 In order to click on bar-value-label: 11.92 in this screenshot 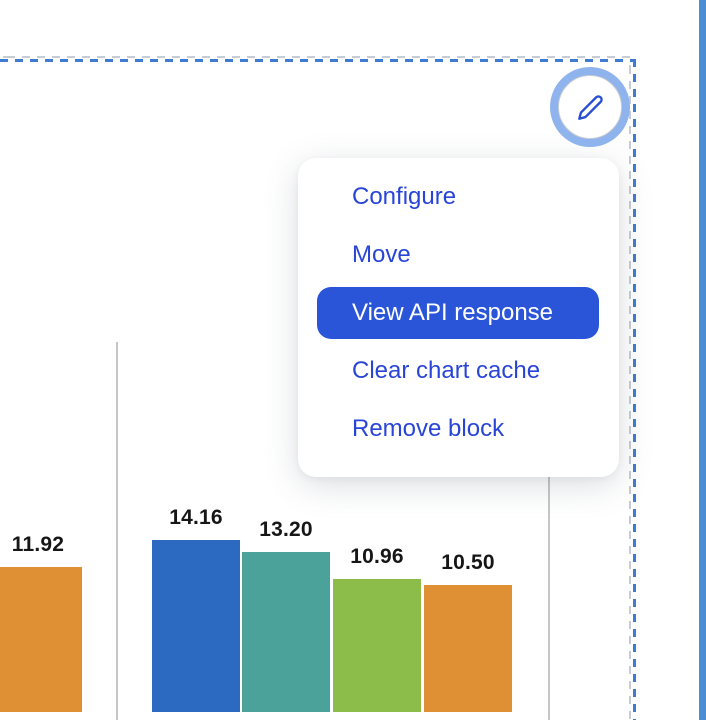, I will do `click(38, 544)`.